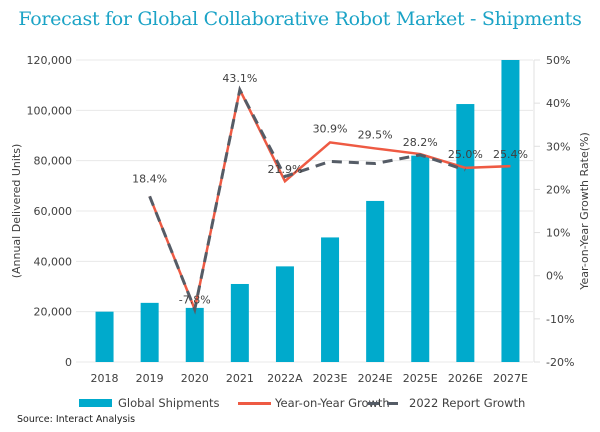  What do you see at coordinates (467, 403) in the screenshot?
I see `legend-label: 2022 Report Growth` at bounding box center [467, 403].